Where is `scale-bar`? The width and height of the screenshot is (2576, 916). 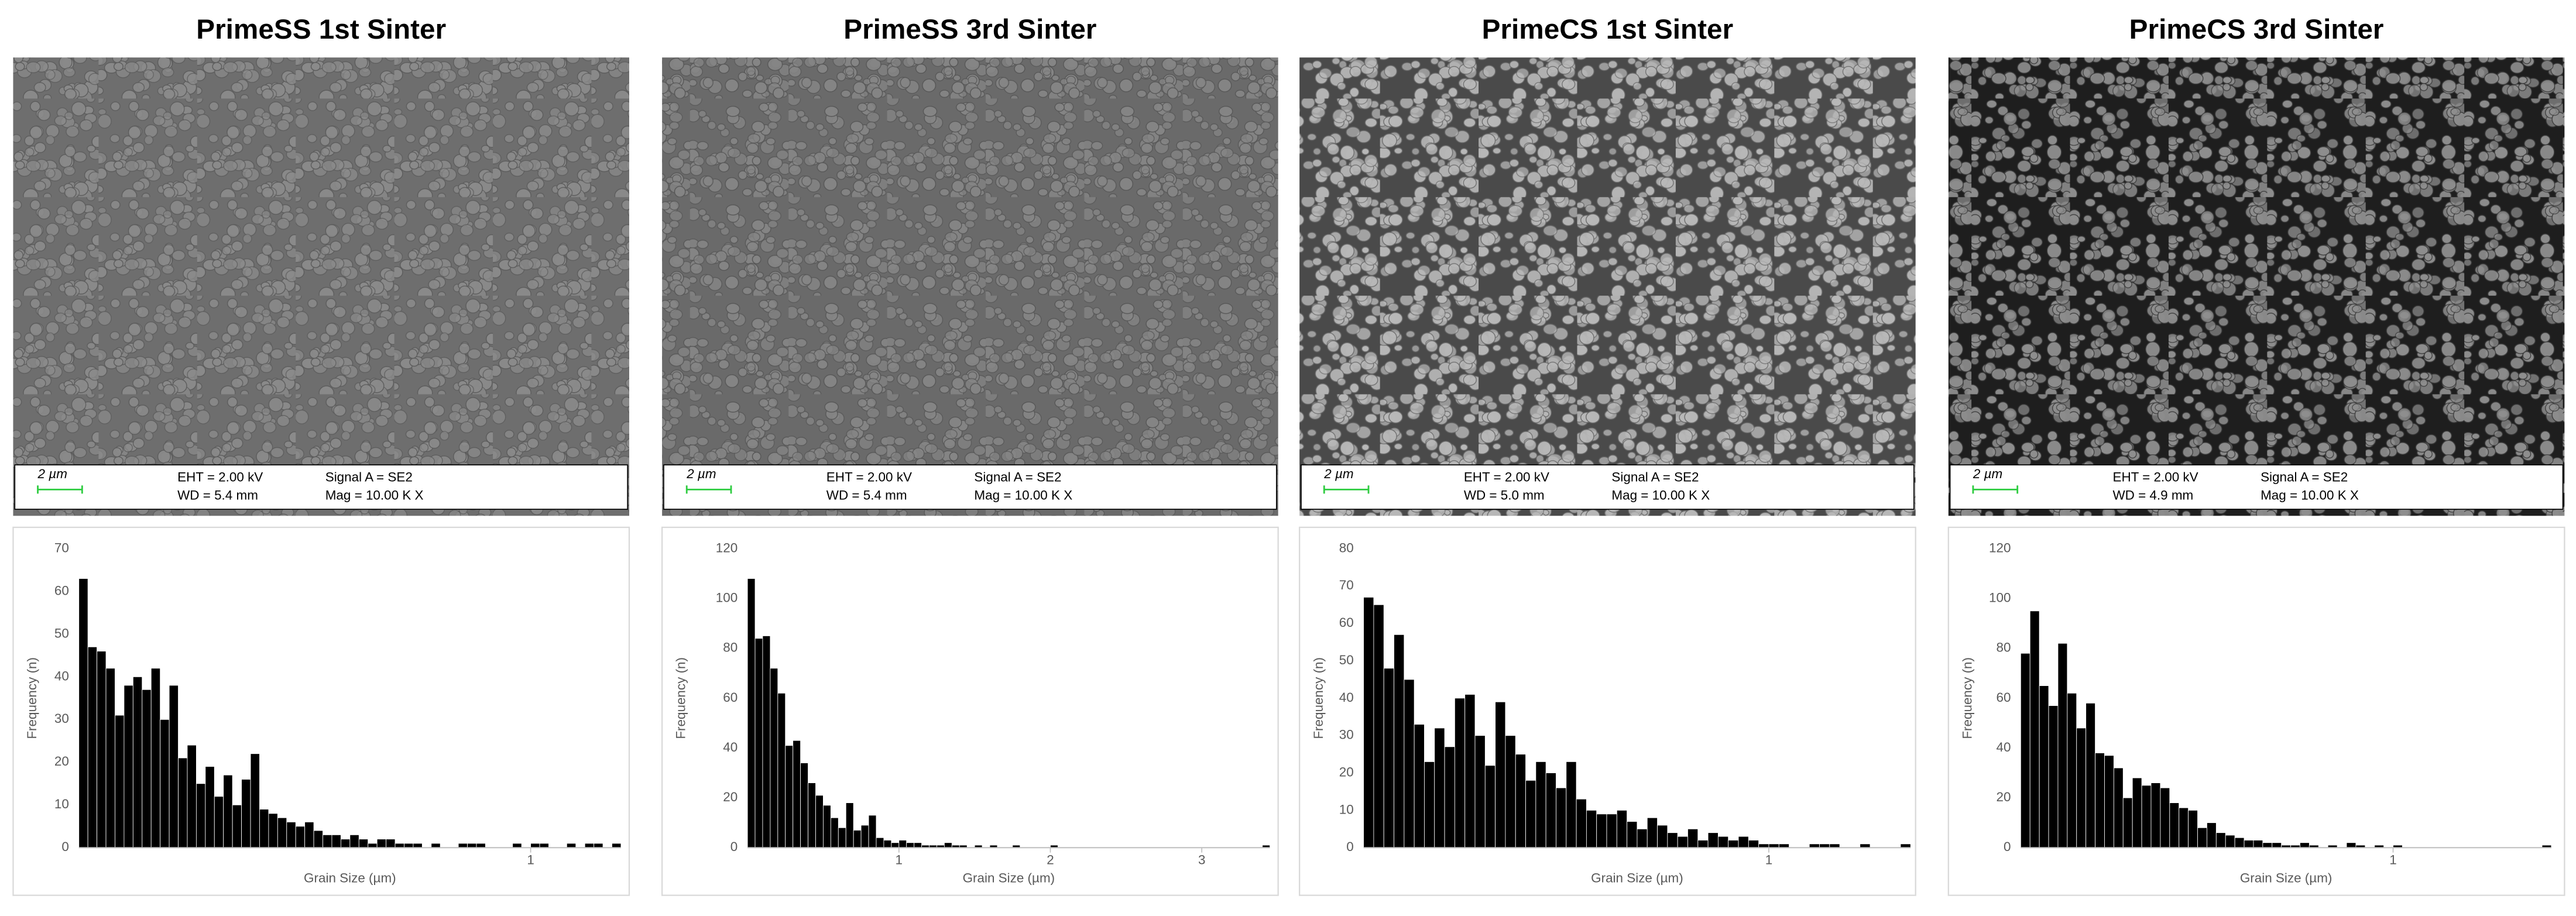
scale-bar is located at coordinates (60, 489).